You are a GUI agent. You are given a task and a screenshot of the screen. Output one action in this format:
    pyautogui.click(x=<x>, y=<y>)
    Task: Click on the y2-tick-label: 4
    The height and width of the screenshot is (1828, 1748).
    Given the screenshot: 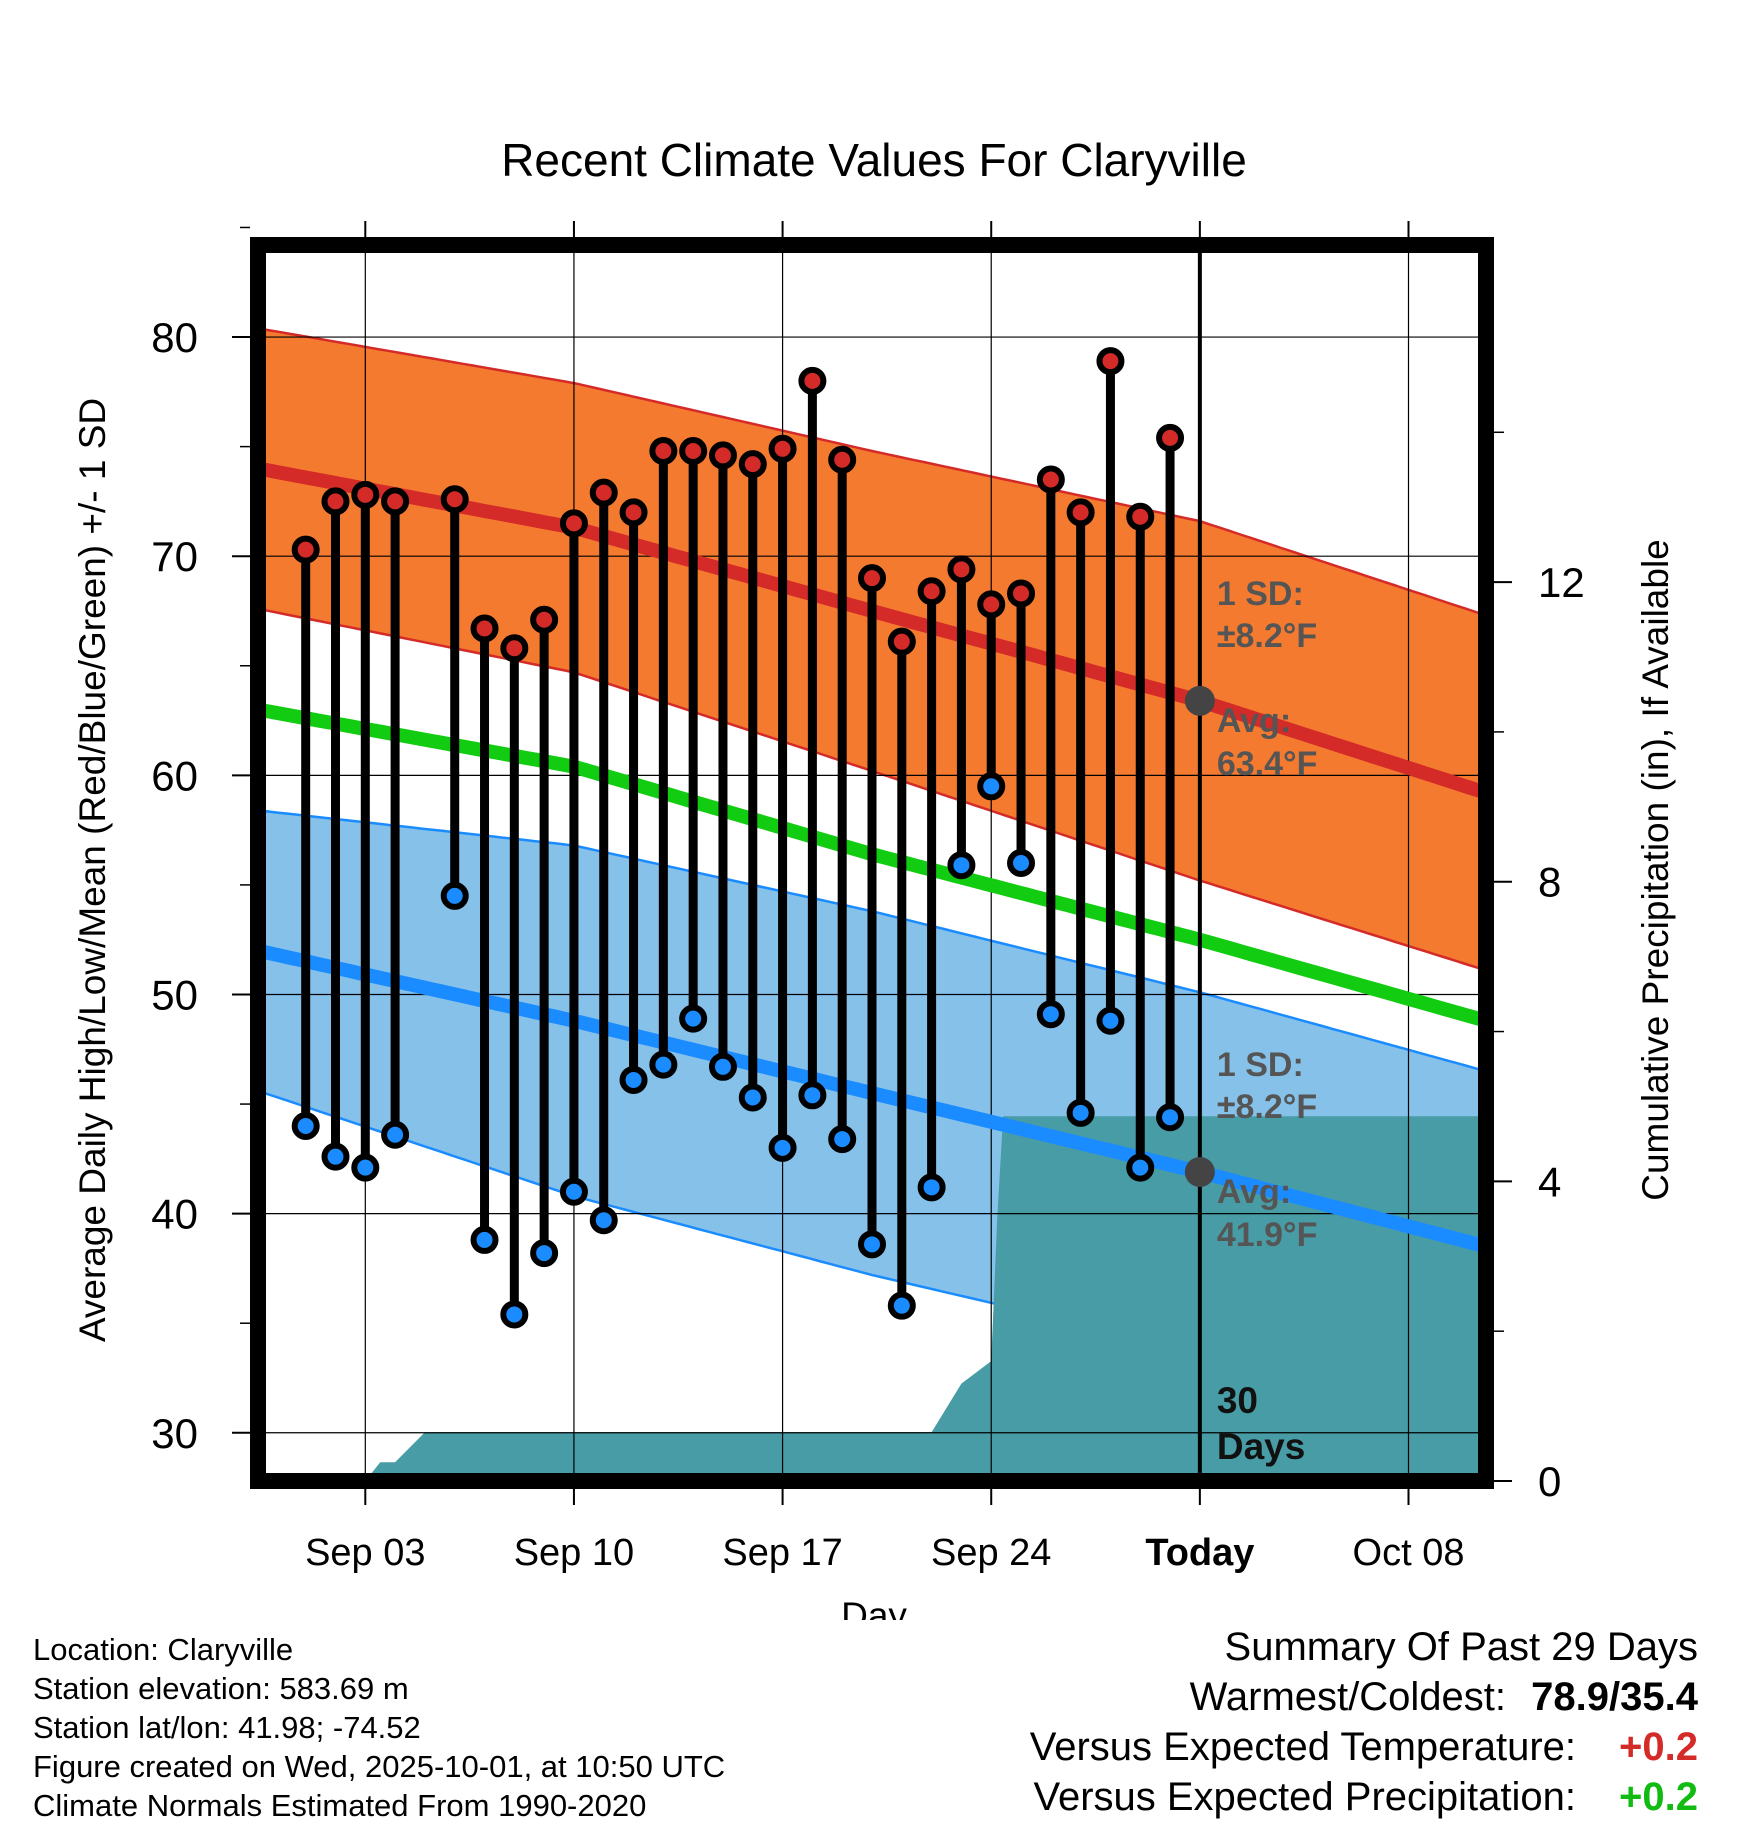 What is the action you would take?
    pyautogui.click(x=1549, y=1181)
    